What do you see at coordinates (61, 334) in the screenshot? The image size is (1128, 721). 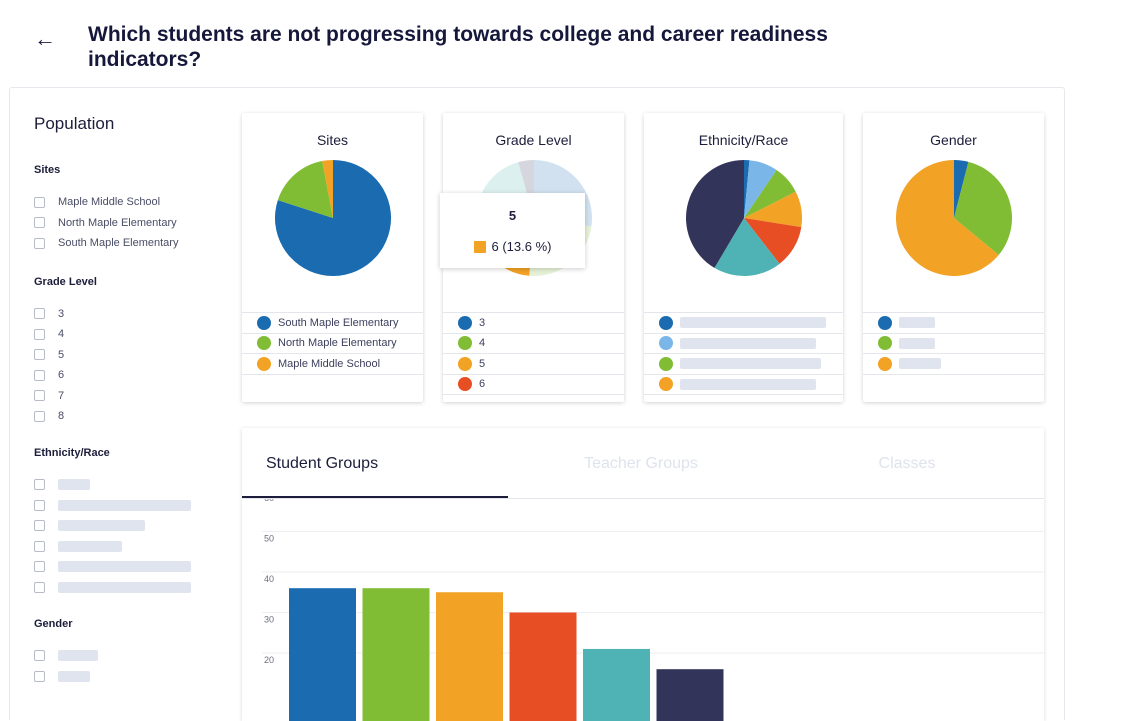 I see `filter-option-label: 4` at bounding box center [61, 334].